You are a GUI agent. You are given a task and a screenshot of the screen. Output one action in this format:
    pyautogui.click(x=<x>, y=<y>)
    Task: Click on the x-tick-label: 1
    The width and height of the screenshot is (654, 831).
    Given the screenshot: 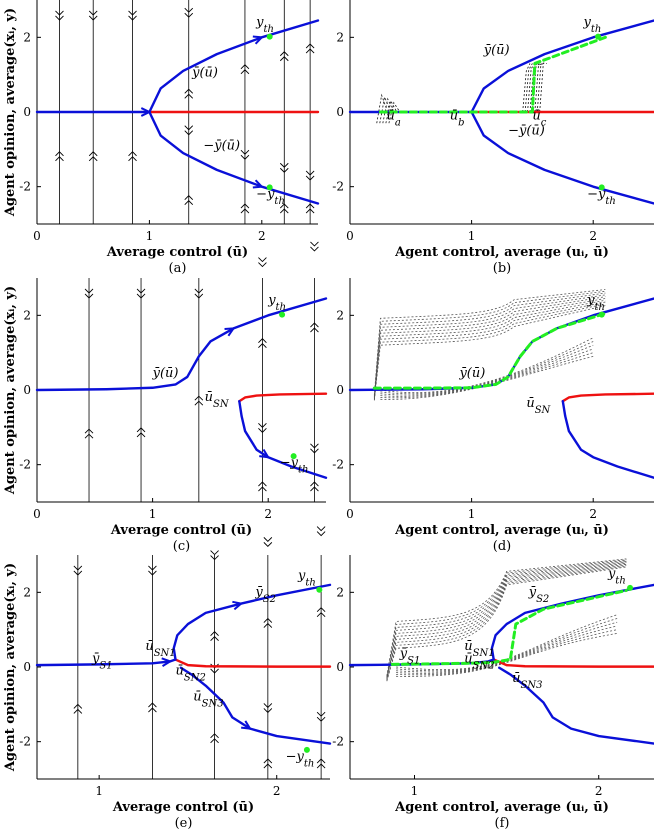 What is the action you would take?
    pyautogui.click(x=150, y=236)
    